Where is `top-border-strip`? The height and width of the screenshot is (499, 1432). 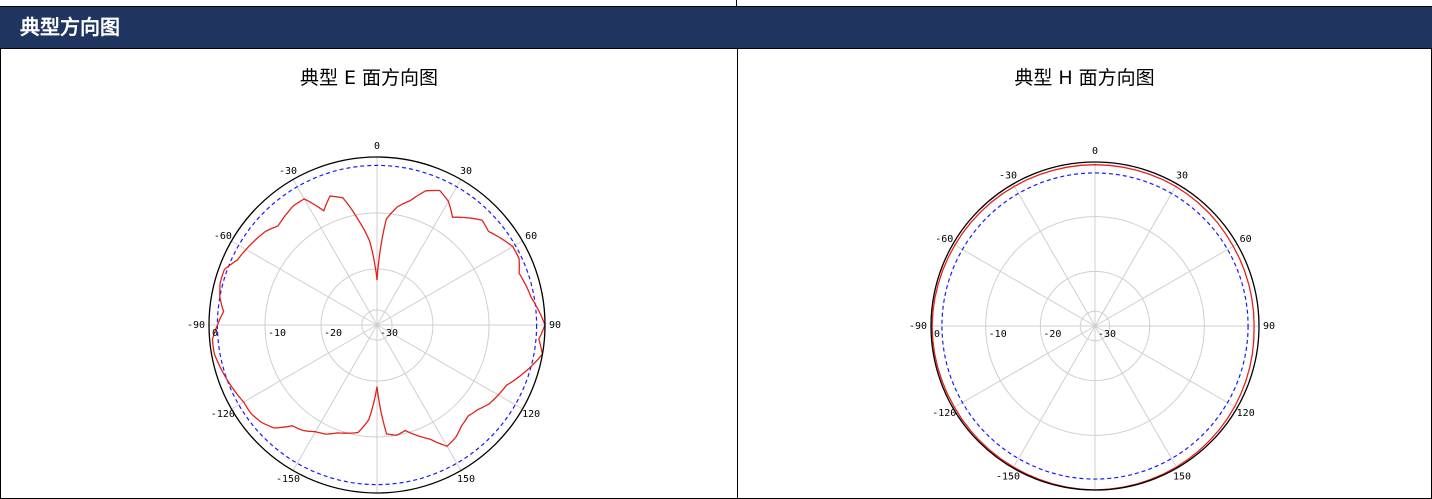 top-border-strip is located at coordinates (716, 3).